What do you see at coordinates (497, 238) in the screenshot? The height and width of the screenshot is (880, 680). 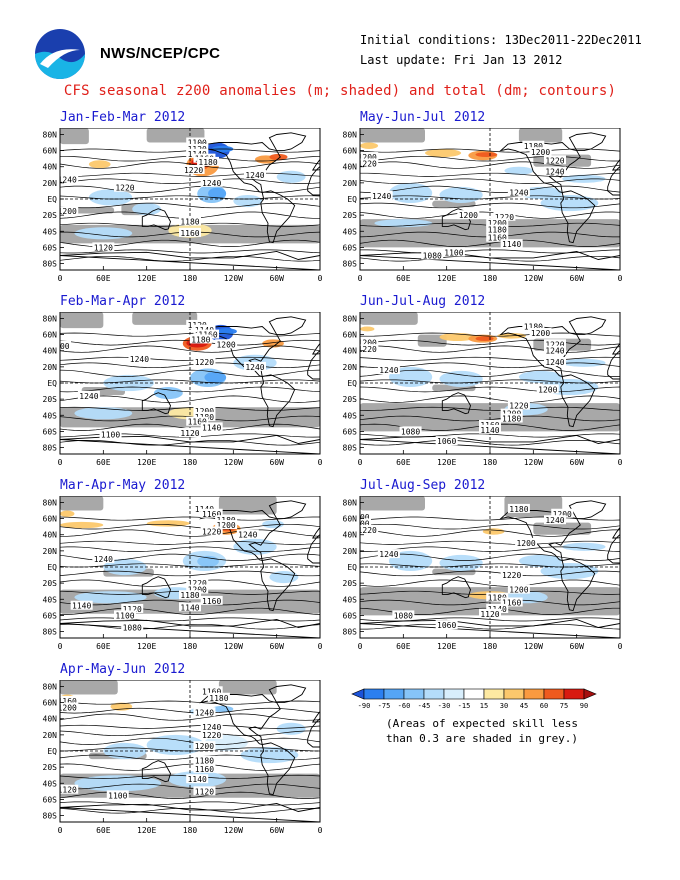 I see `contour-label: 1160` at bounding box center [497, 238].